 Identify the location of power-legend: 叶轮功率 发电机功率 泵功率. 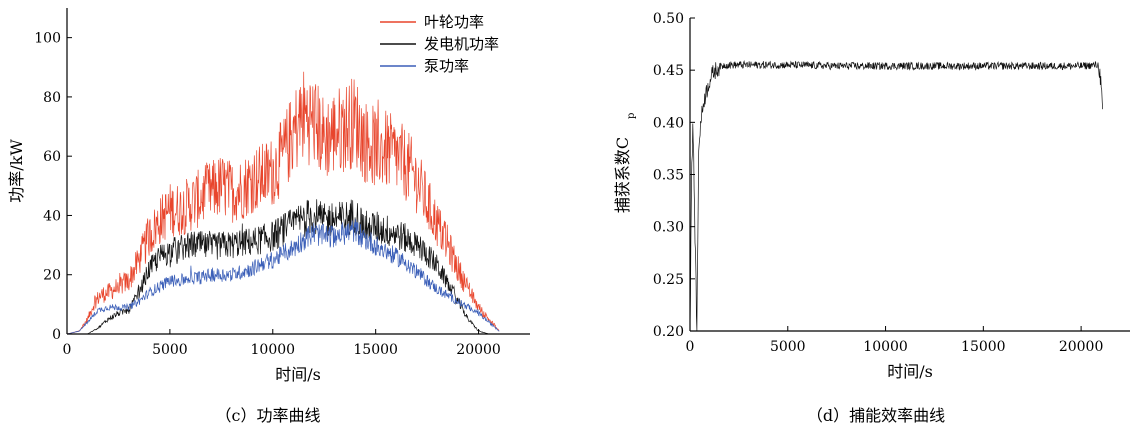
(439, 44).